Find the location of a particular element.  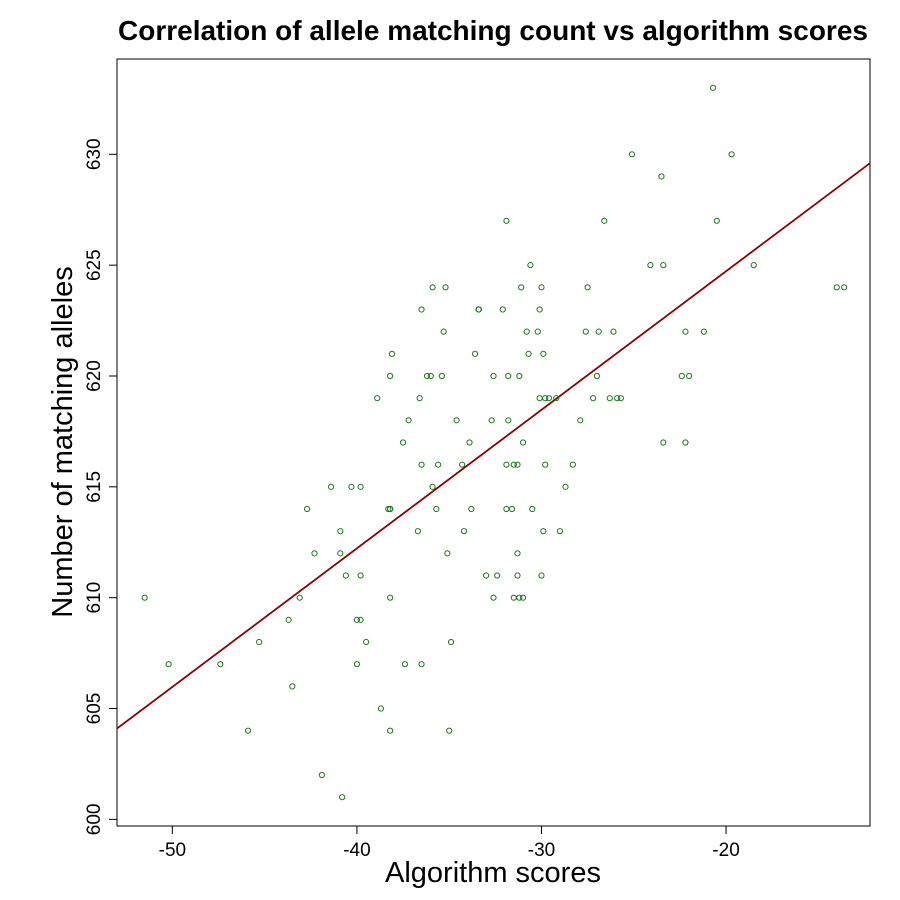

y-axis: 600 605 610 615 620 625 630 is located at coordinates (100, 486).